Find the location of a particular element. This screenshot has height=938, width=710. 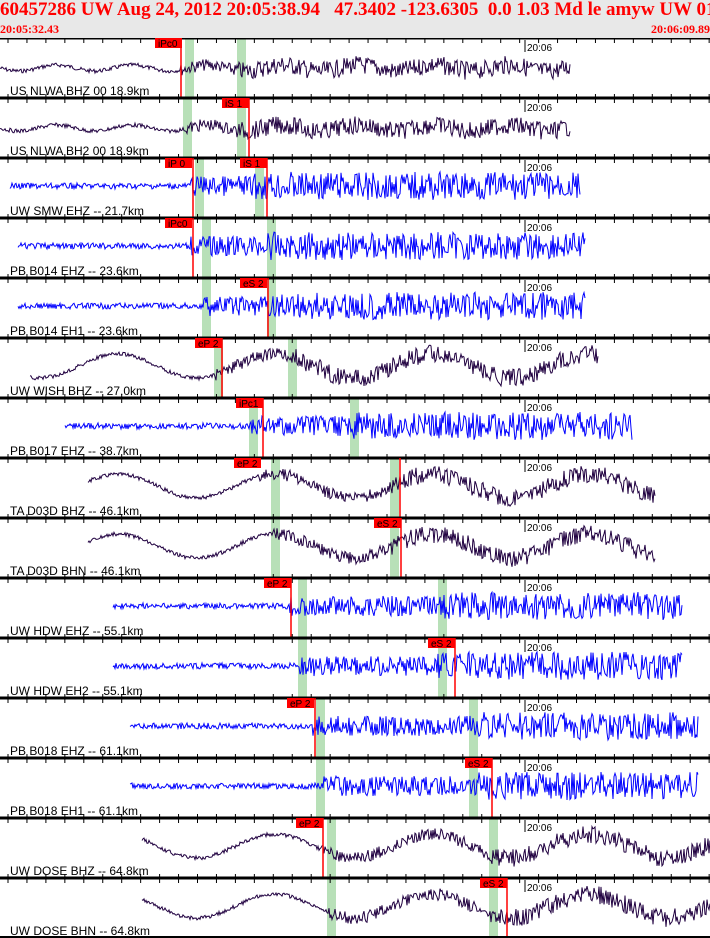

trace-row: 20:06 eS 2 TA D03D BHN -- 46.1km is located at coordinates (355, 546).